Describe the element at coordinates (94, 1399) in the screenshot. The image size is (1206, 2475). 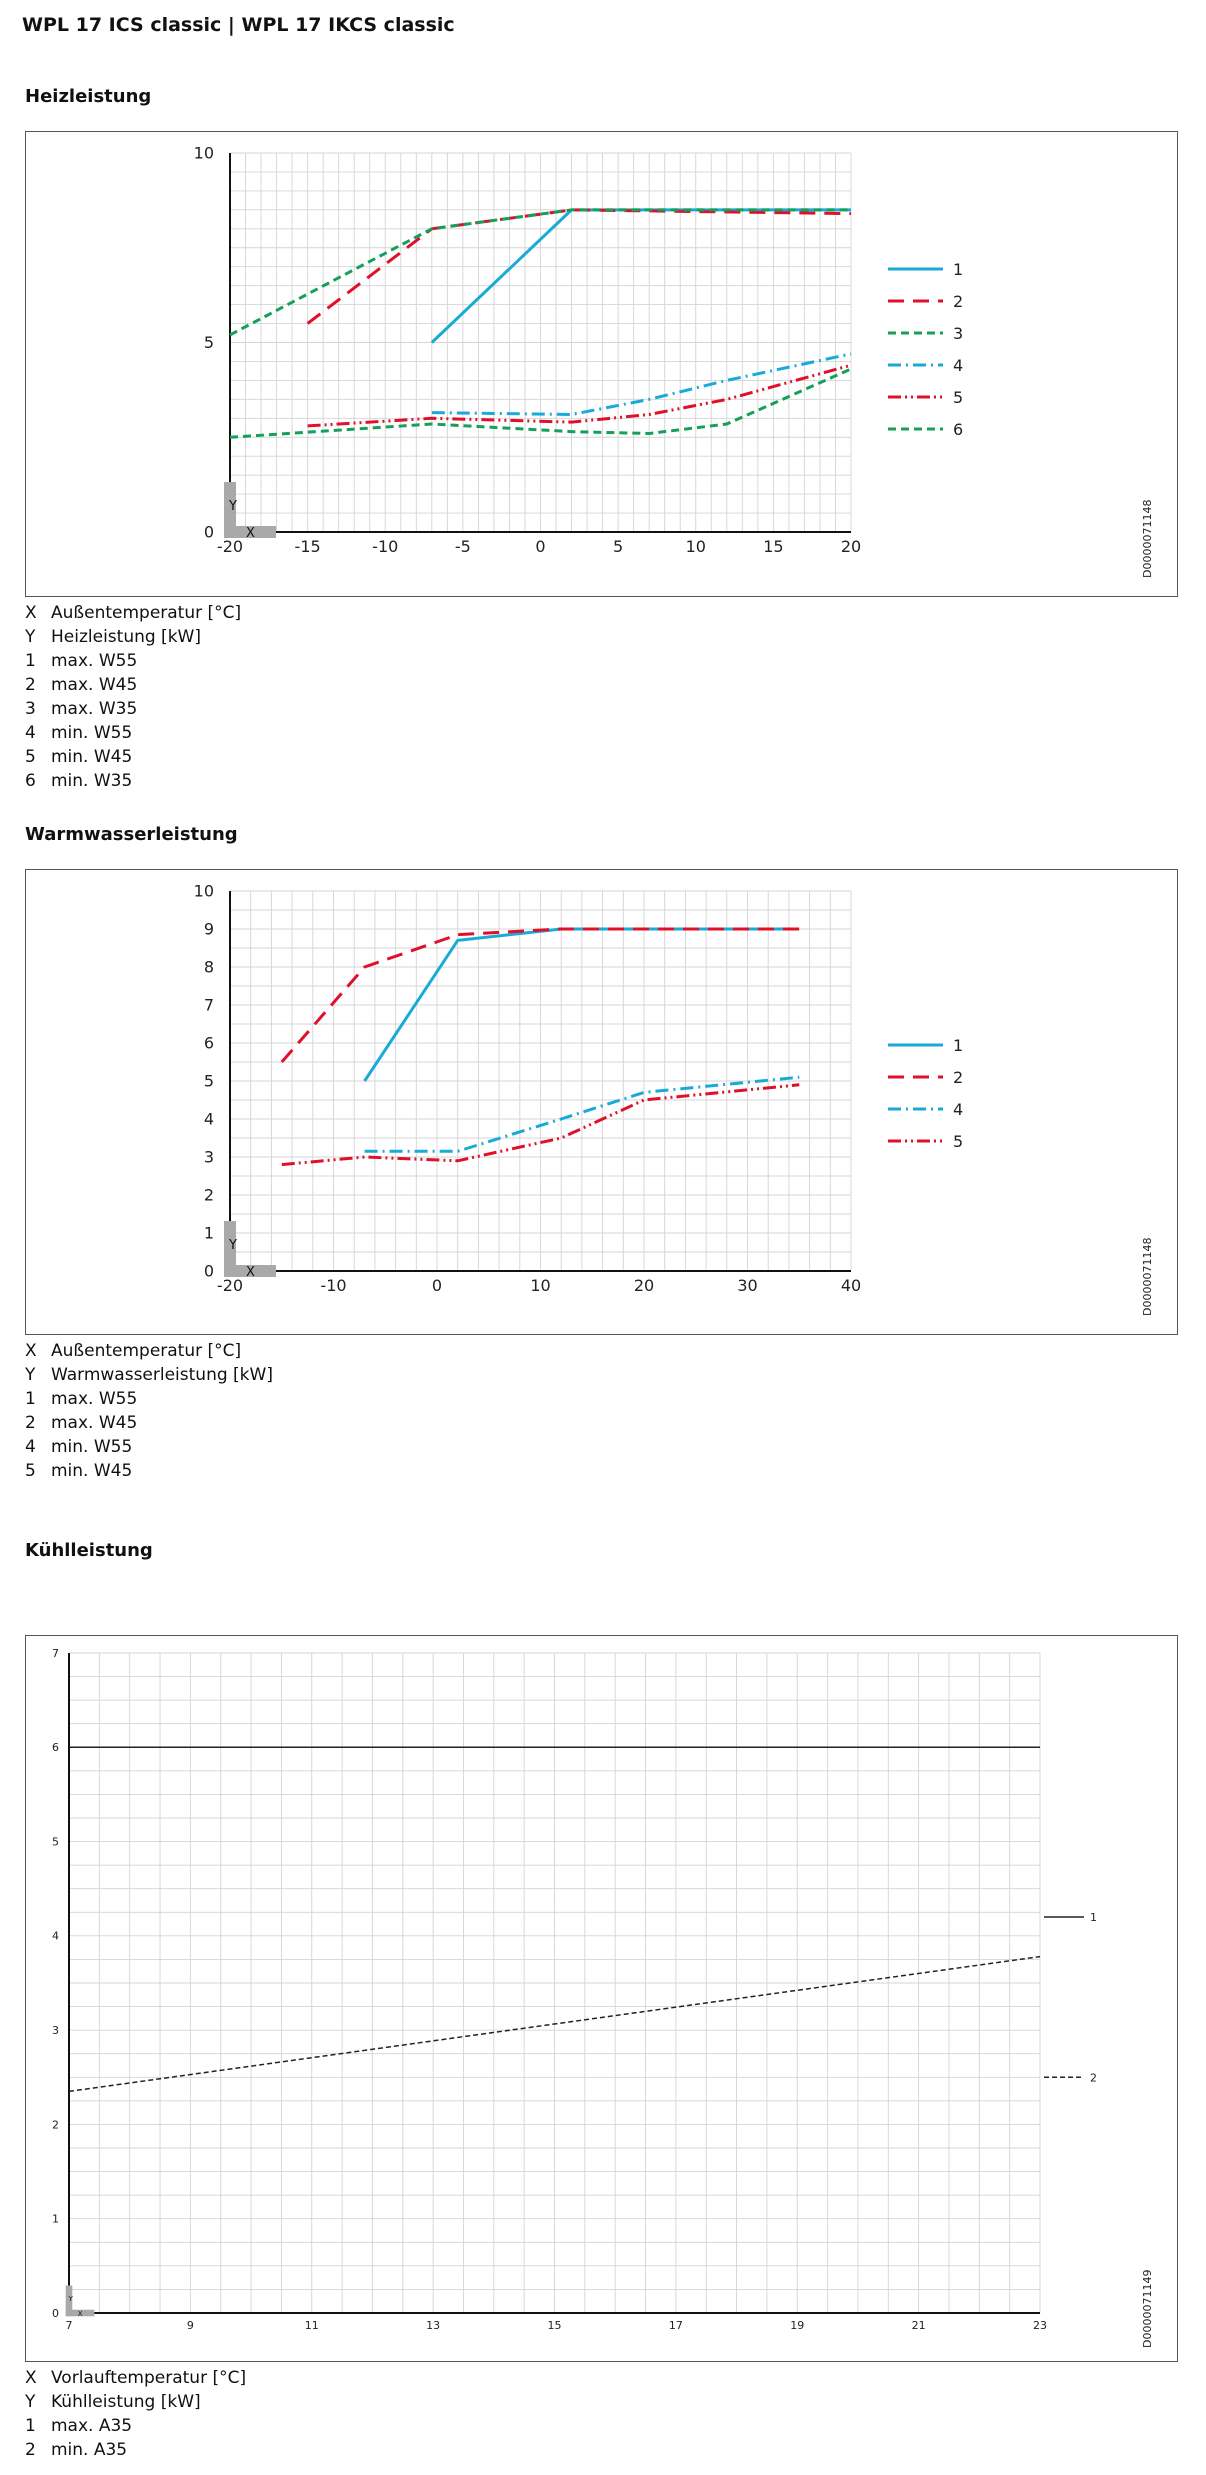
I see `legend-text: max. W55` at that location.